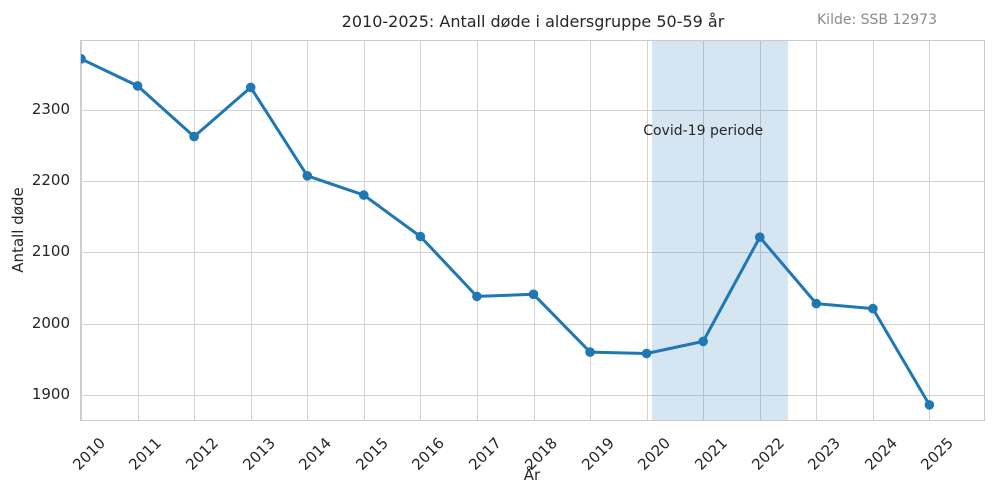 This screenshot has width=1000, height=500. Describe the element at coordinates (477, 230) in the screenshot. I see `gridline-x-2017` at that location.